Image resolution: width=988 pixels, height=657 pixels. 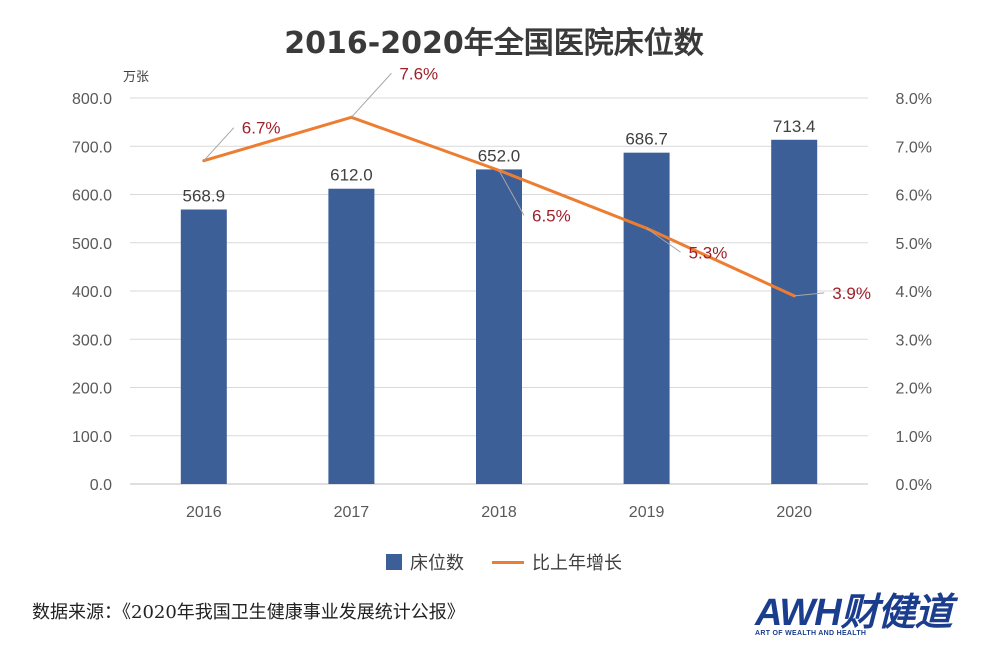 What do you see at coordinates (794, 126) in the screenshot?
I see `bar-value-label: 713.4` at bounding box center [794, 126].